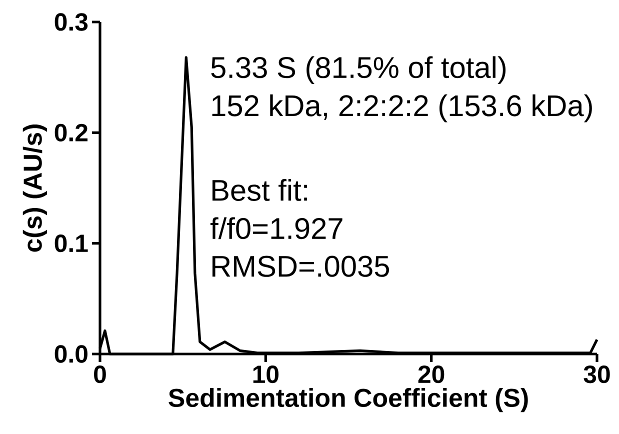  Describe the element at coordinates (71, 133) in the screenshot. I see `y-tick-label: 0.2` at that location.